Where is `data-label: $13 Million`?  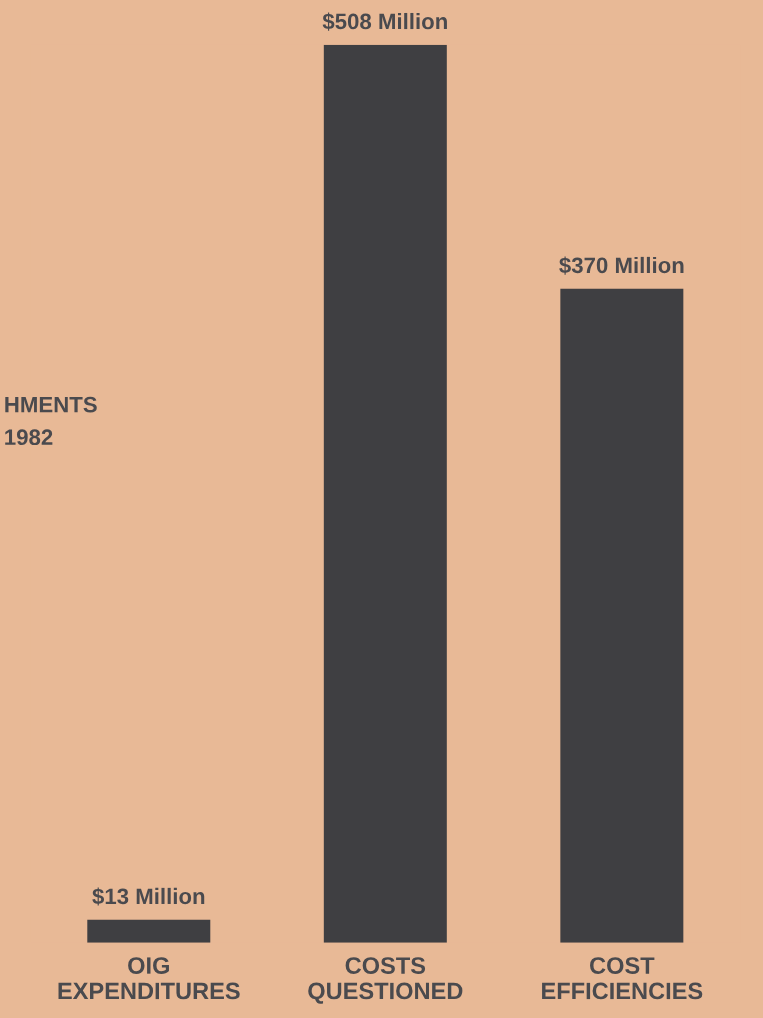 data-label: $13 Million is located at coordinates (148, 896).